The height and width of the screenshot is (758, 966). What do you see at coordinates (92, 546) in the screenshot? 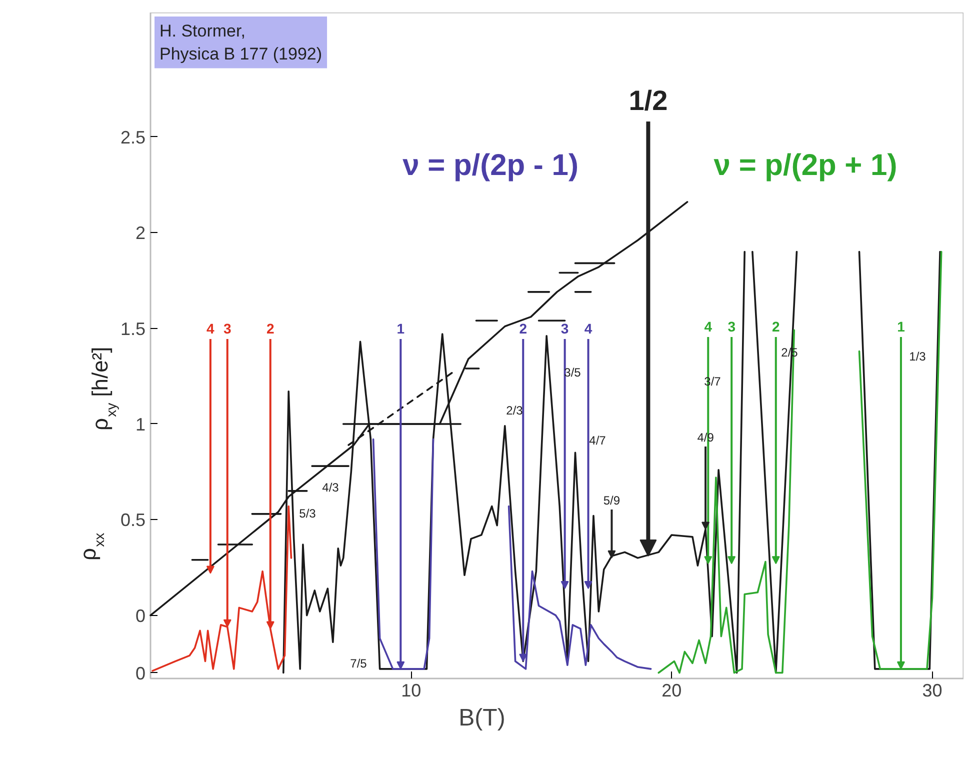
I see `text: ρxx` at bounding box center [92, 546].